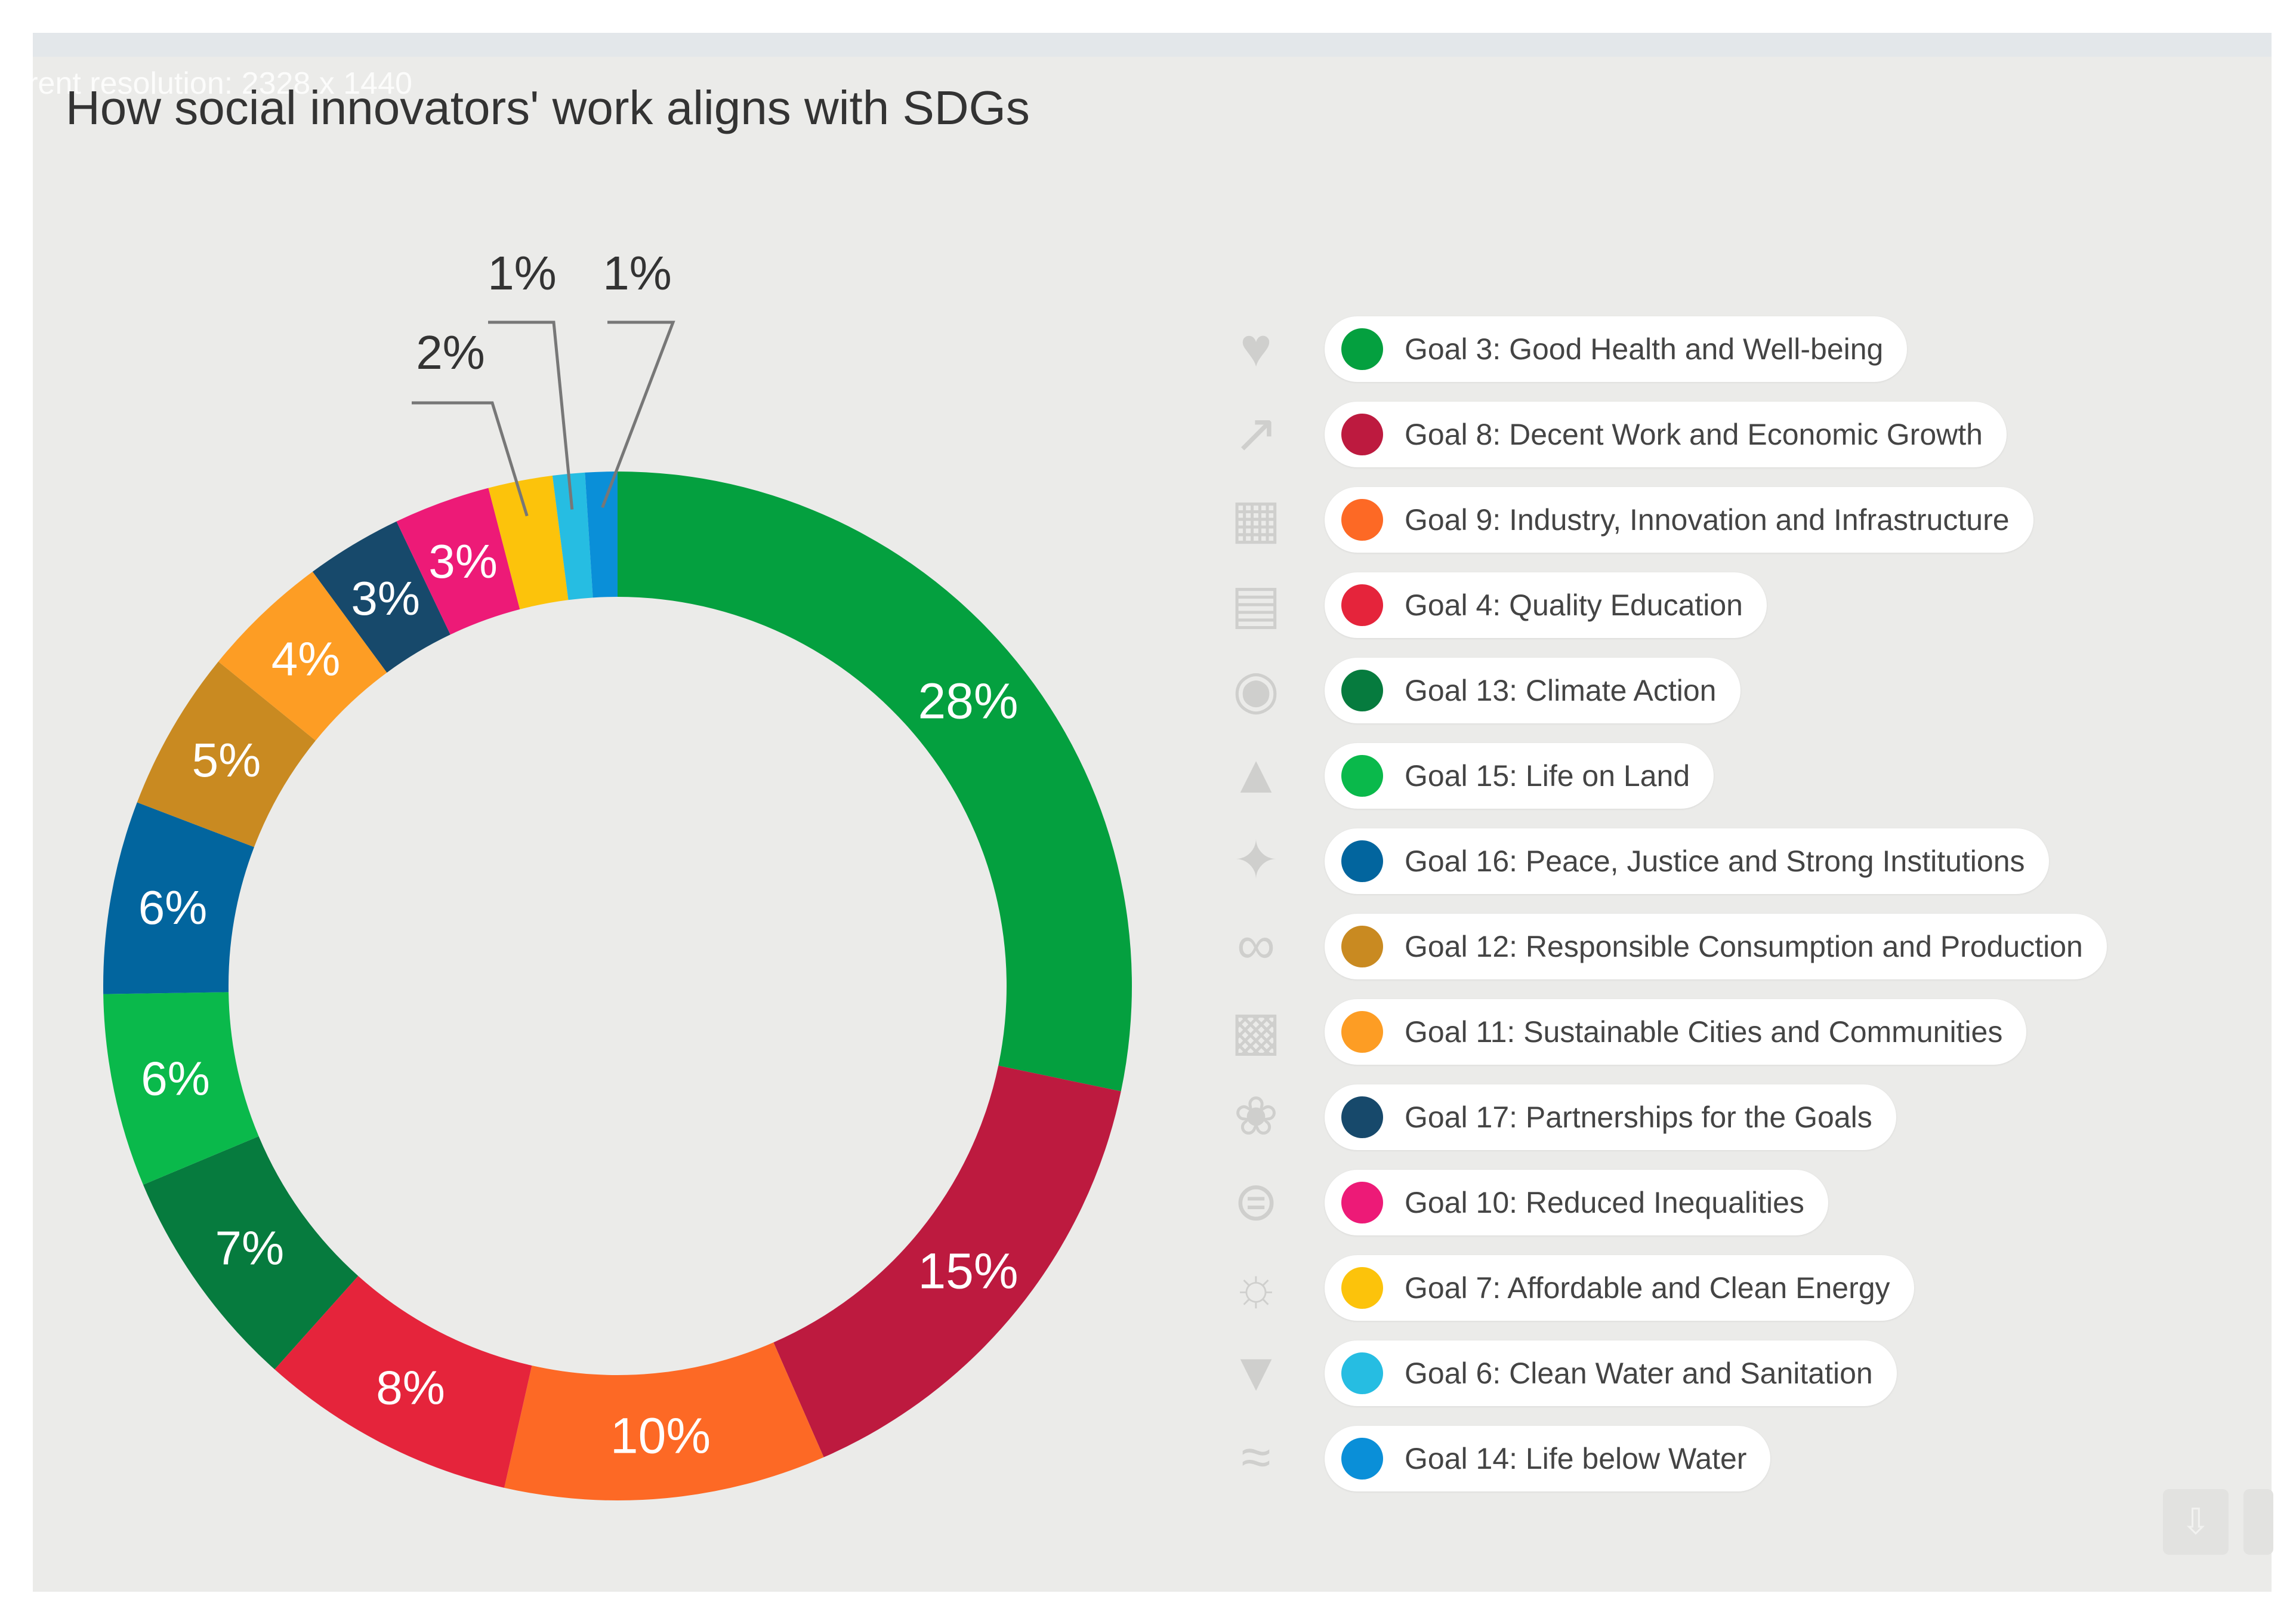 The width and height of the screenshot is (2296, 1618). What do you see at coordinates (1256, 774) in the screenshot?
I see `tree-icon: ▲` at bounding box center [1256, 774].